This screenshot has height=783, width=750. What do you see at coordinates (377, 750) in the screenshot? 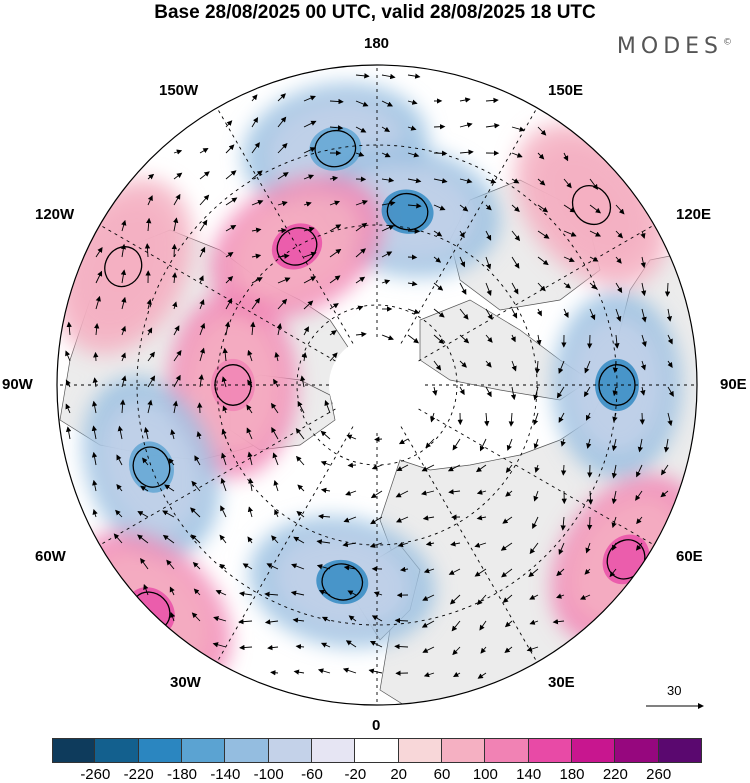
I see `legend-frame` at bounding box center [377, 750].